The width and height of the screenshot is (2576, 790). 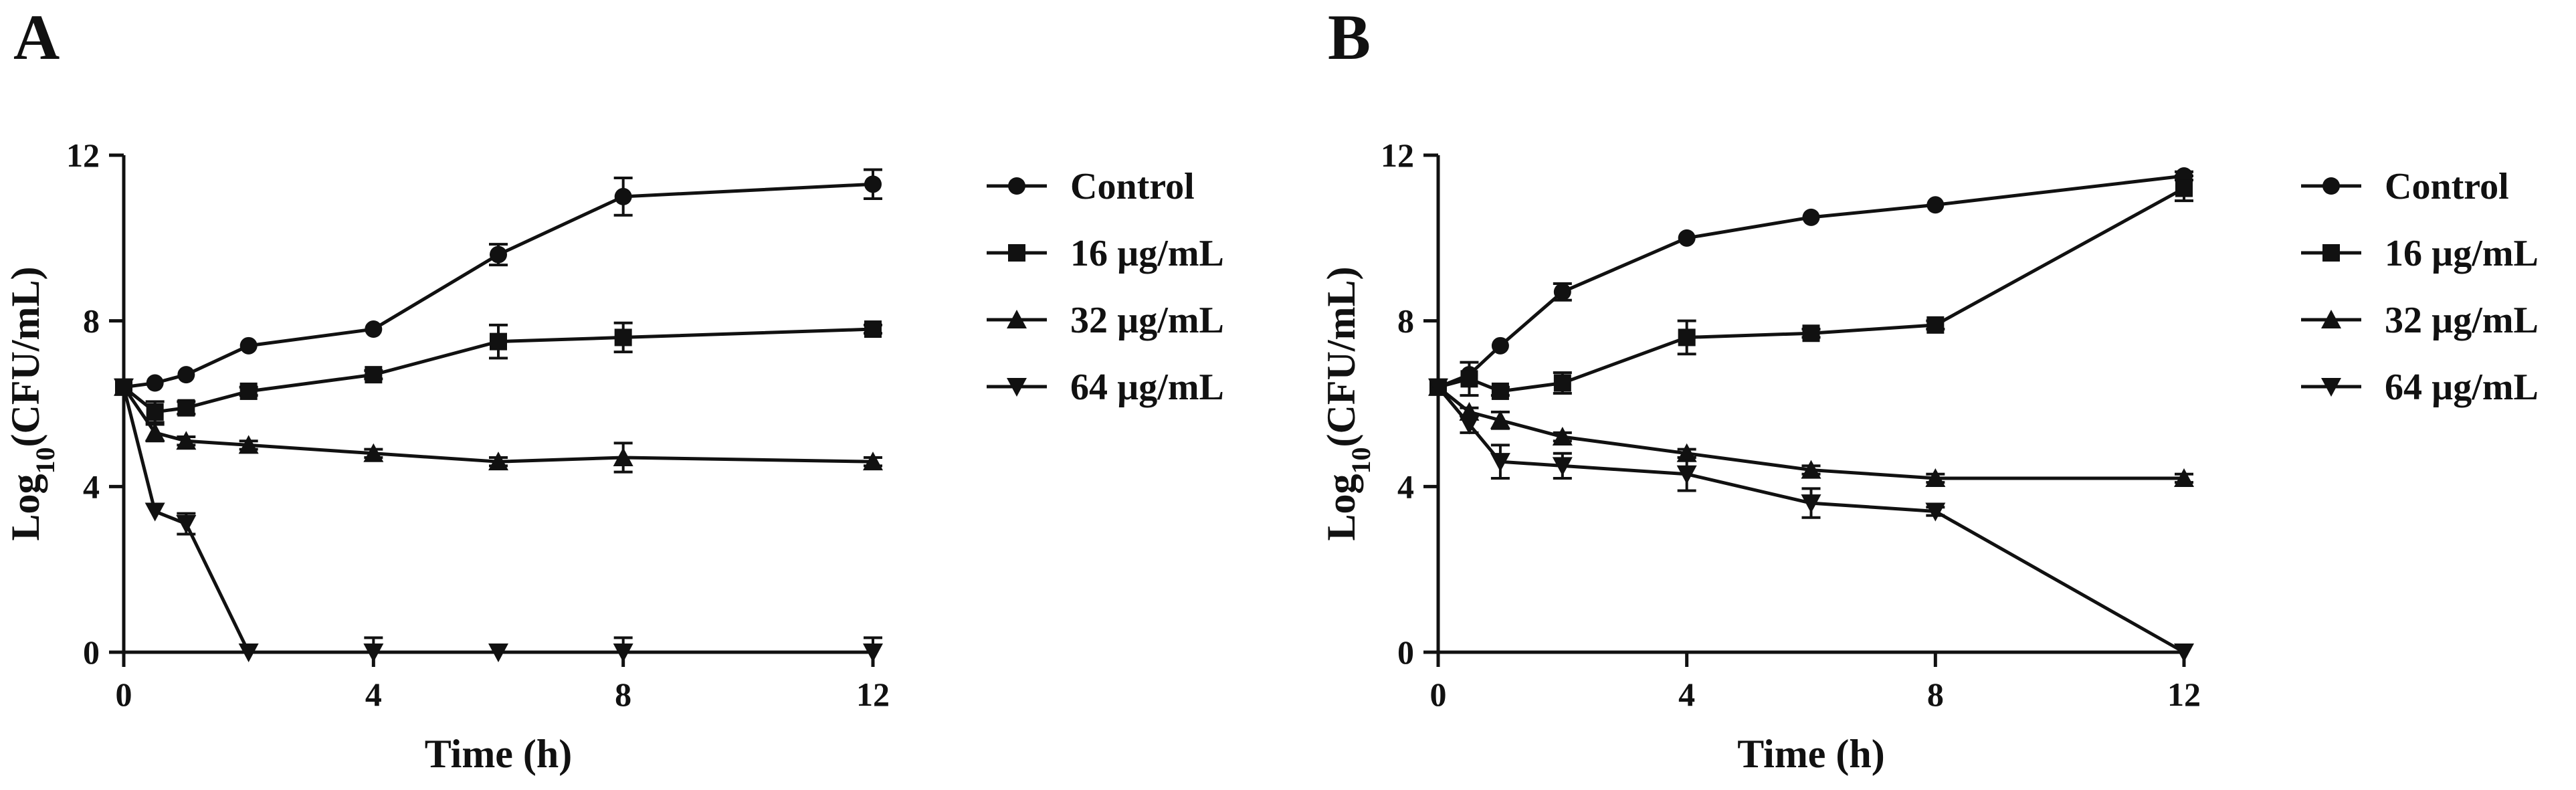 What do you see at coordinates (92, 652) in the screenshot?
I see `y-tick-label-a: 0` at bounding box center [92, 652].